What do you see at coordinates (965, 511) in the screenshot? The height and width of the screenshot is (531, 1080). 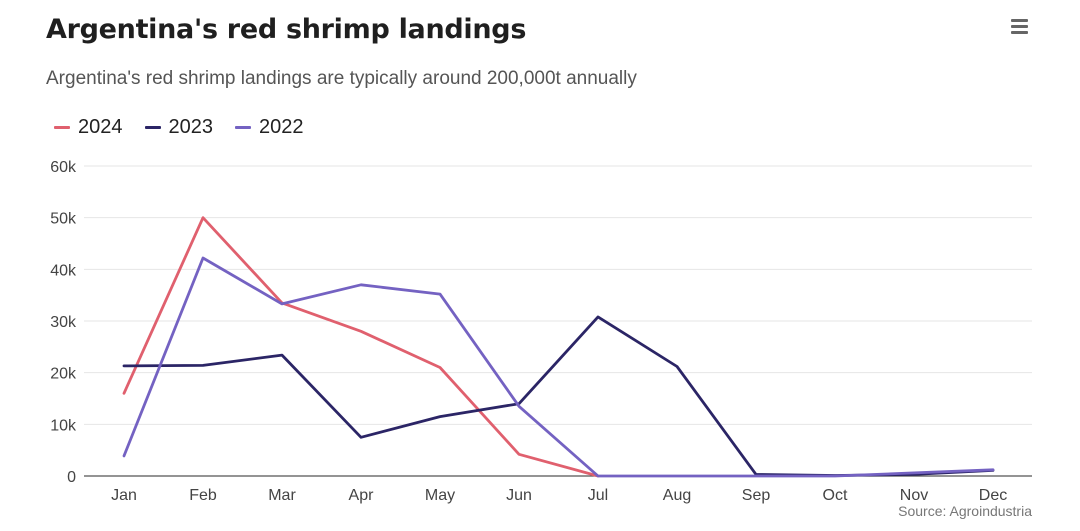 I see `source-note: Source: Agroindustria` at bounding box center [965, 511].